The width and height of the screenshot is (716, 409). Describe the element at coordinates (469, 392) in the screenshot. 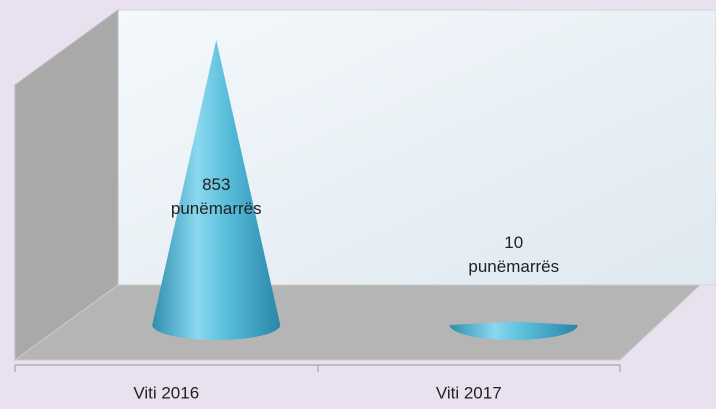

I see `x-tick-label: Viti 2017` at that location.